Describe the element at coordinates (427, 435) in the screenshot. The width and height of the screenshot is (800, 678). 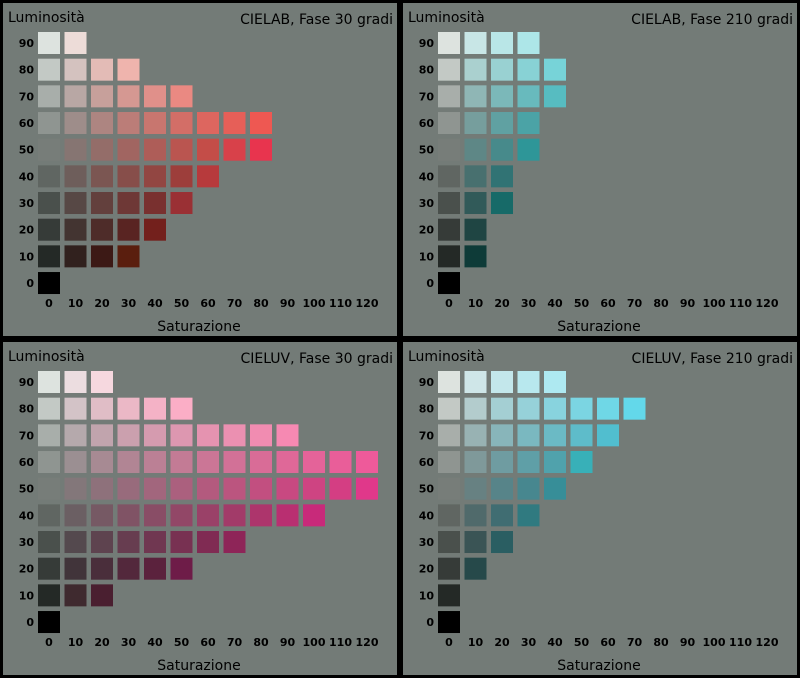
I see `y-tick-label: 70` at that location.